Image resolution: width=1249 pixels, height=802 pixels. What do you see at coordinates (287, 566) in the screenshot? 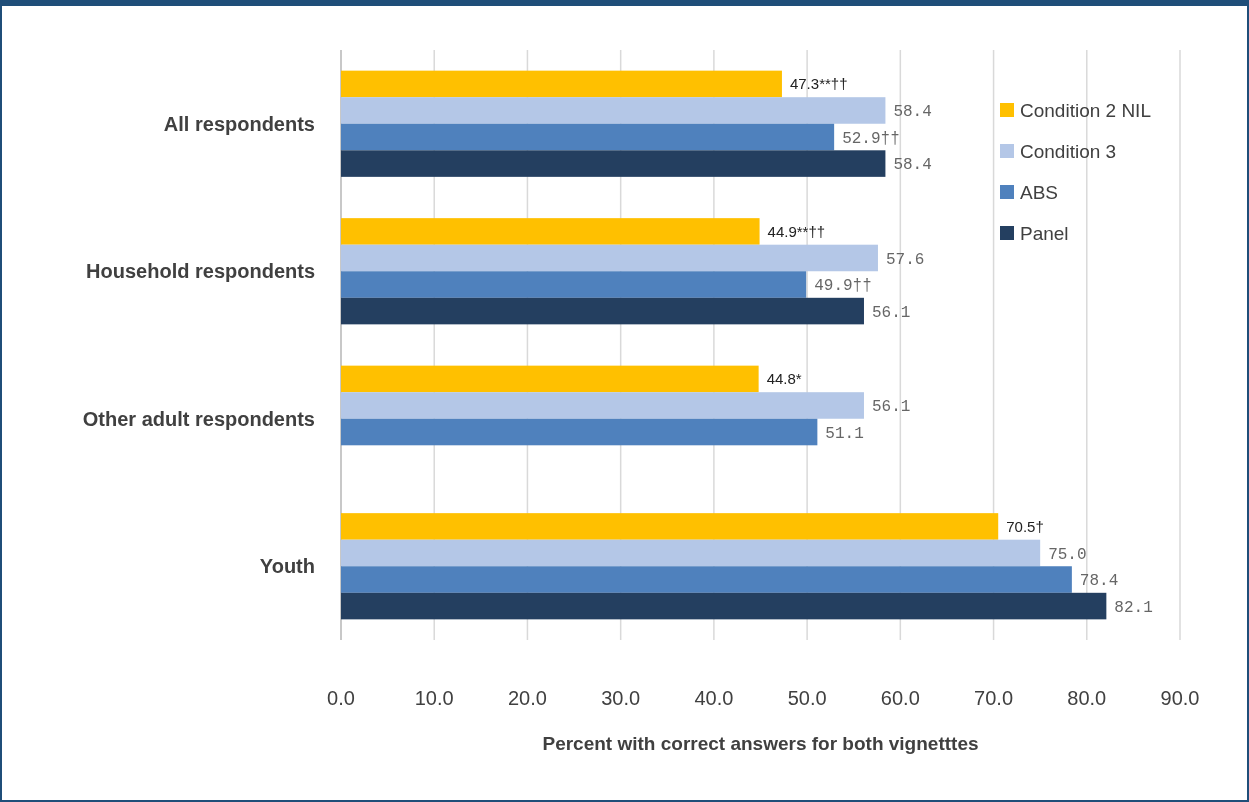
I see `y-tick-label: Youth` at bounding box center [287, 566].